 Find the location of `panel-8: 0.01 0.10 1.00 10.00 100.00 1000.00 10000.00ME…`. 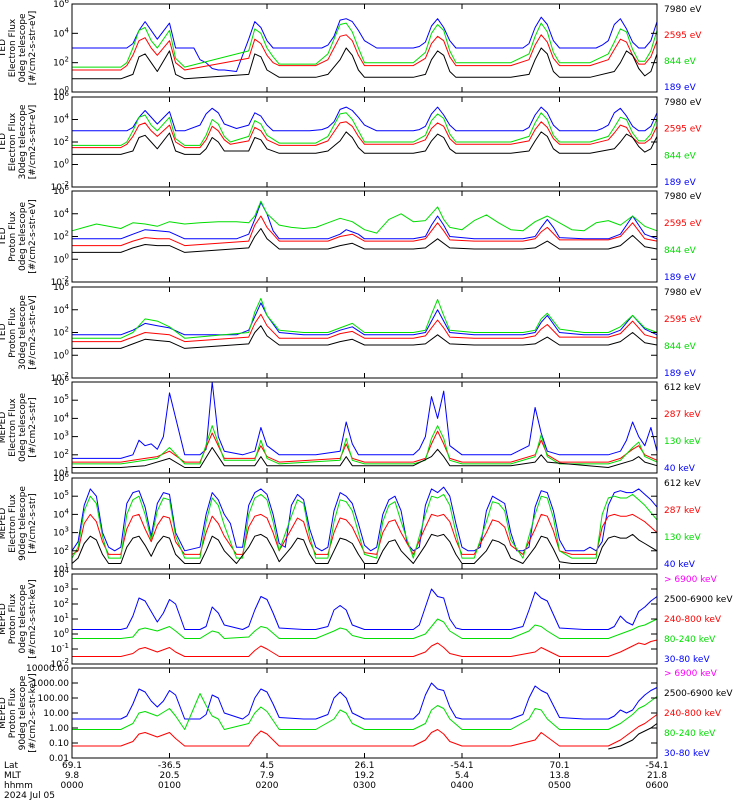

panel-8: 0.01 0.10 1.00 10.00 100.00 1000.00 10000.00ME… is located at coordinates (366, 714).